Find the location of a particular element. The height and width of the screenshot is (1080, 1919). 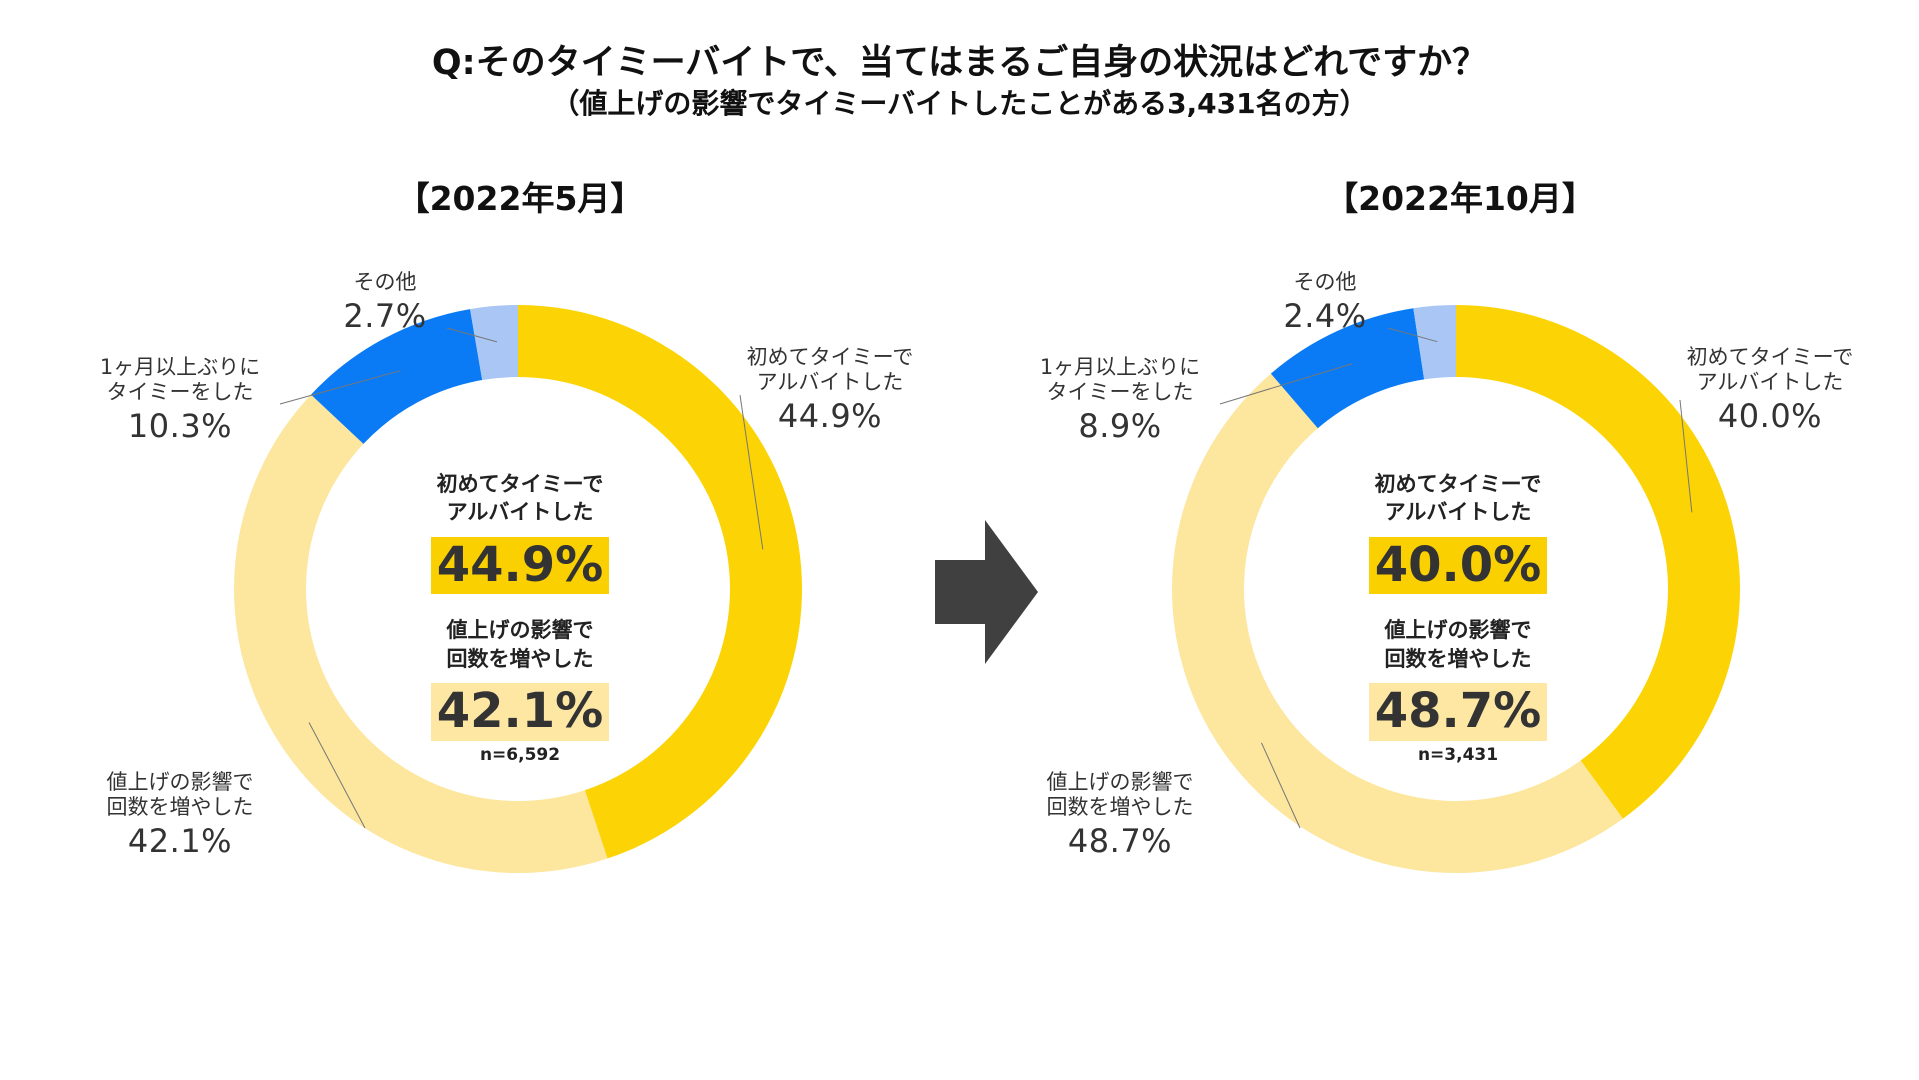

chart-subtitle: （値上げの影響でタイミーバイトしたことがある3,431名の方） is located at coordinates (959, 103).